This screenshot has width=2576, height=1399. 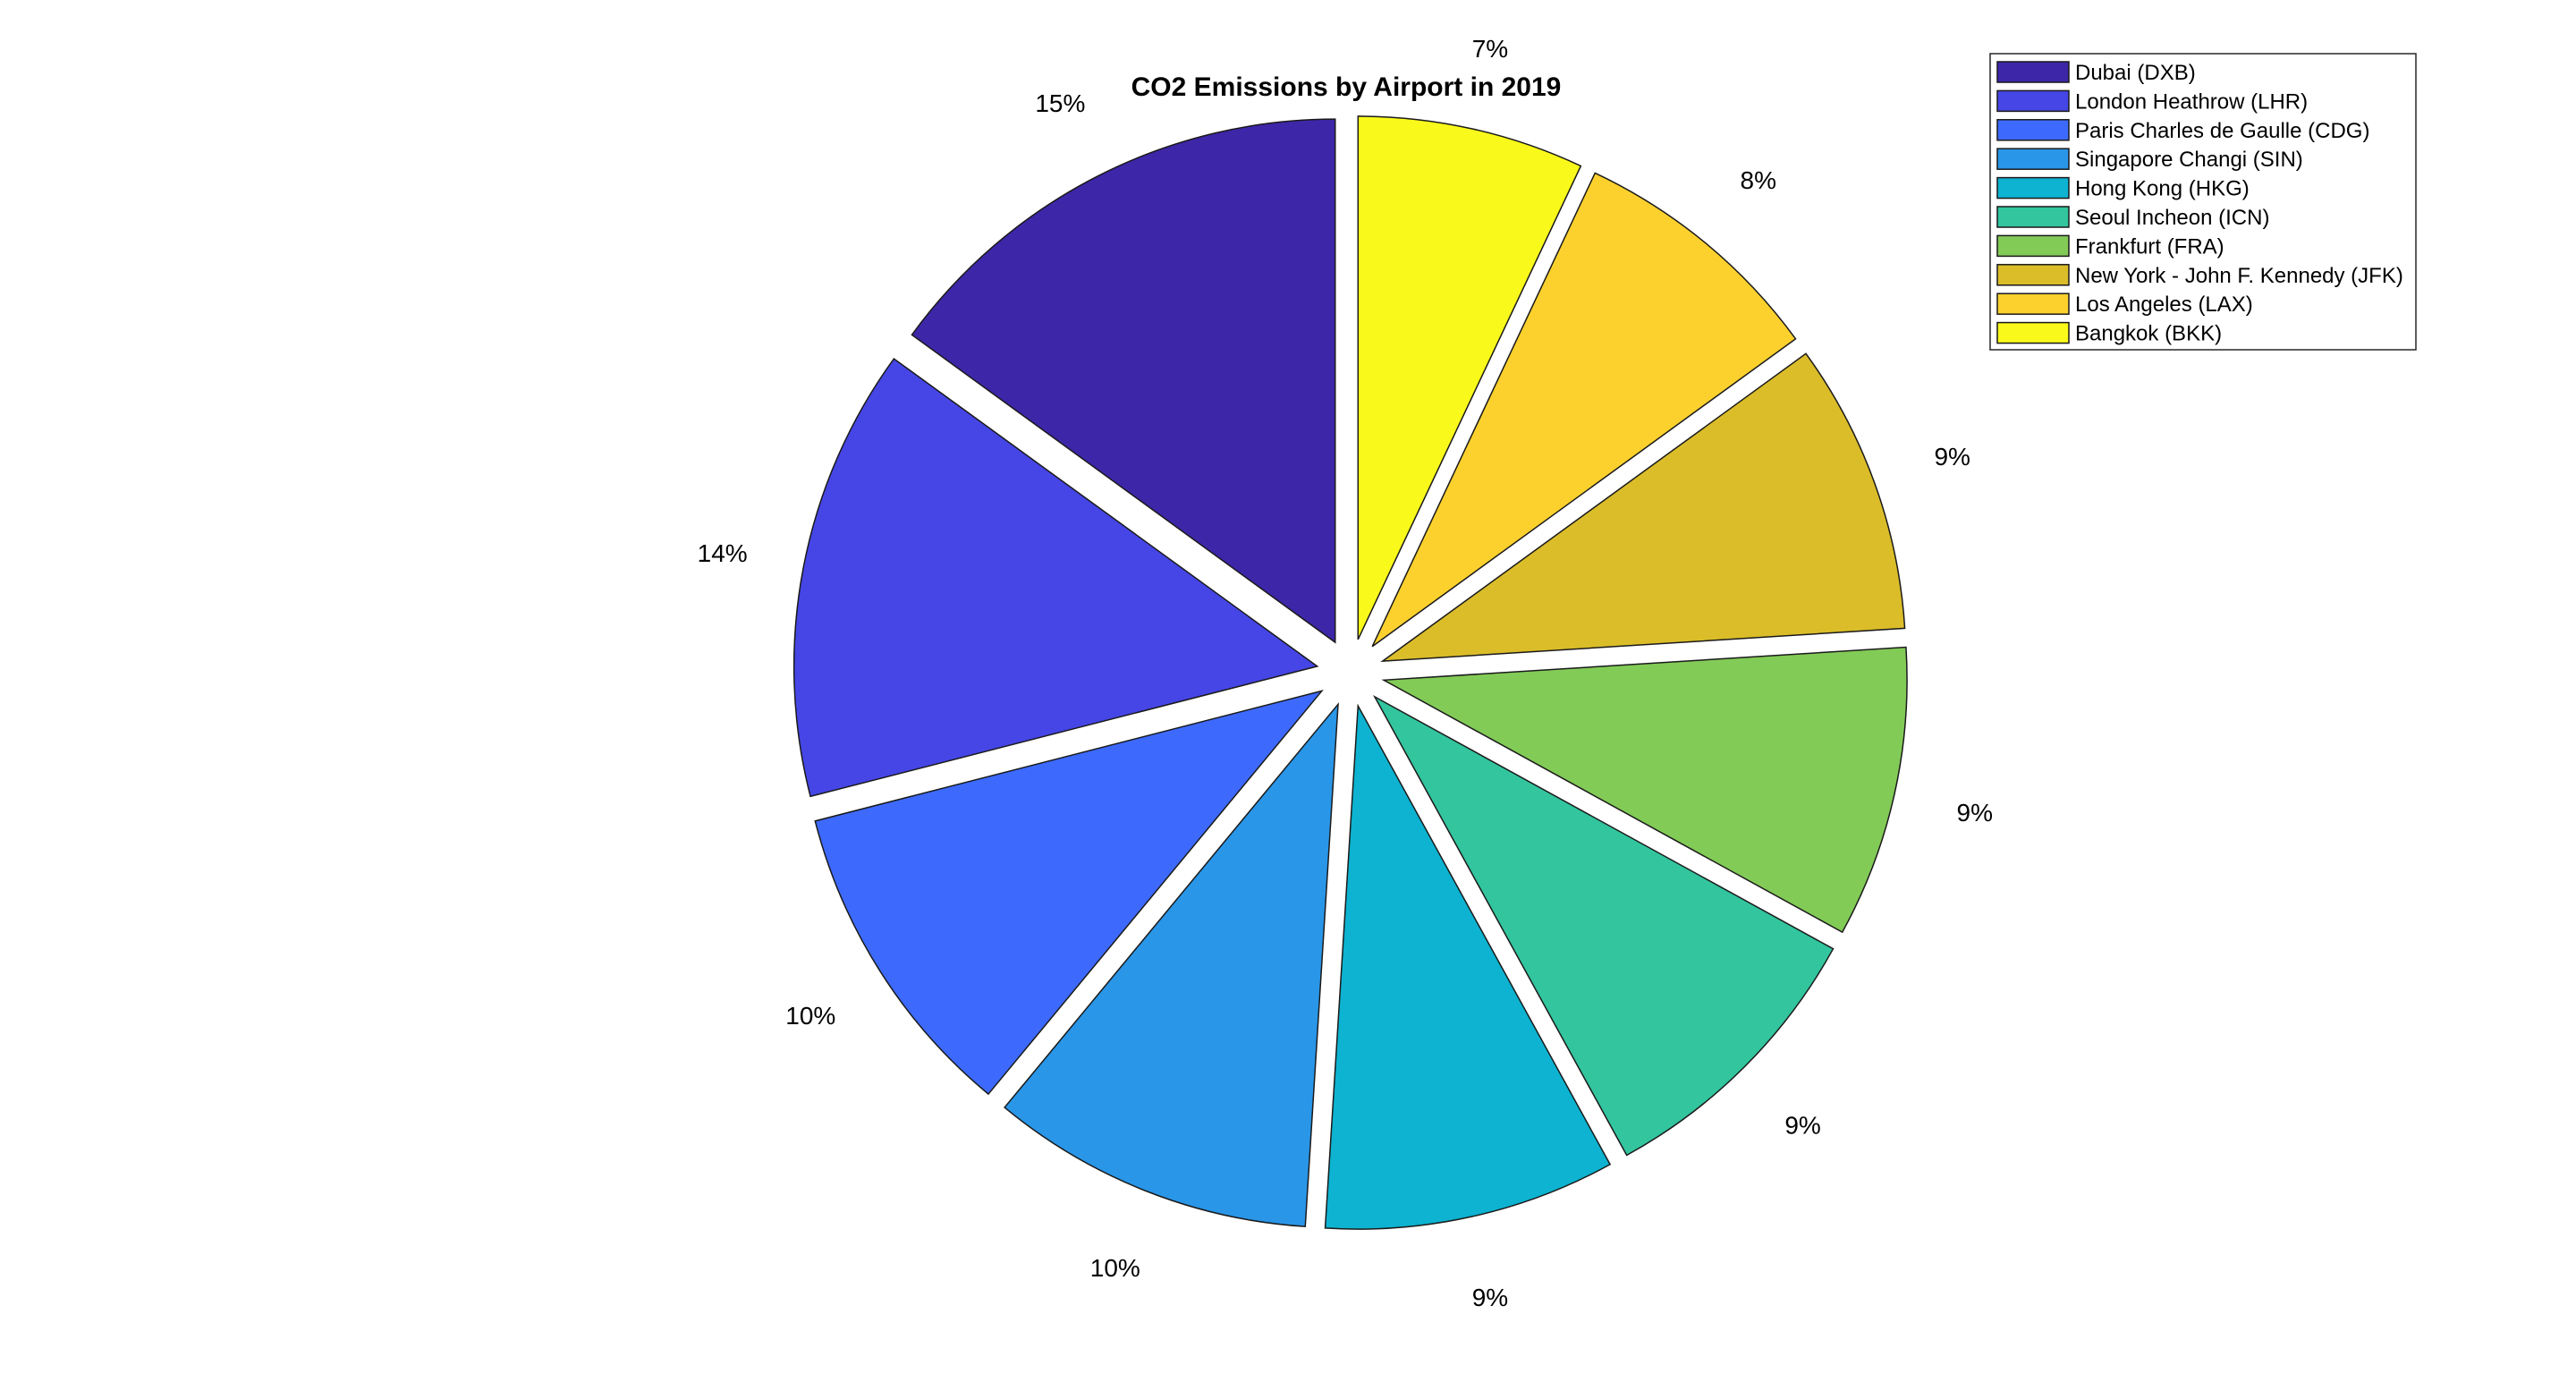 What do you see at coordinates (2191, 101) in the screenshot?
I see `legend-entry-label: London Heathrow (LHR)` at bounding box center [2191, 101].